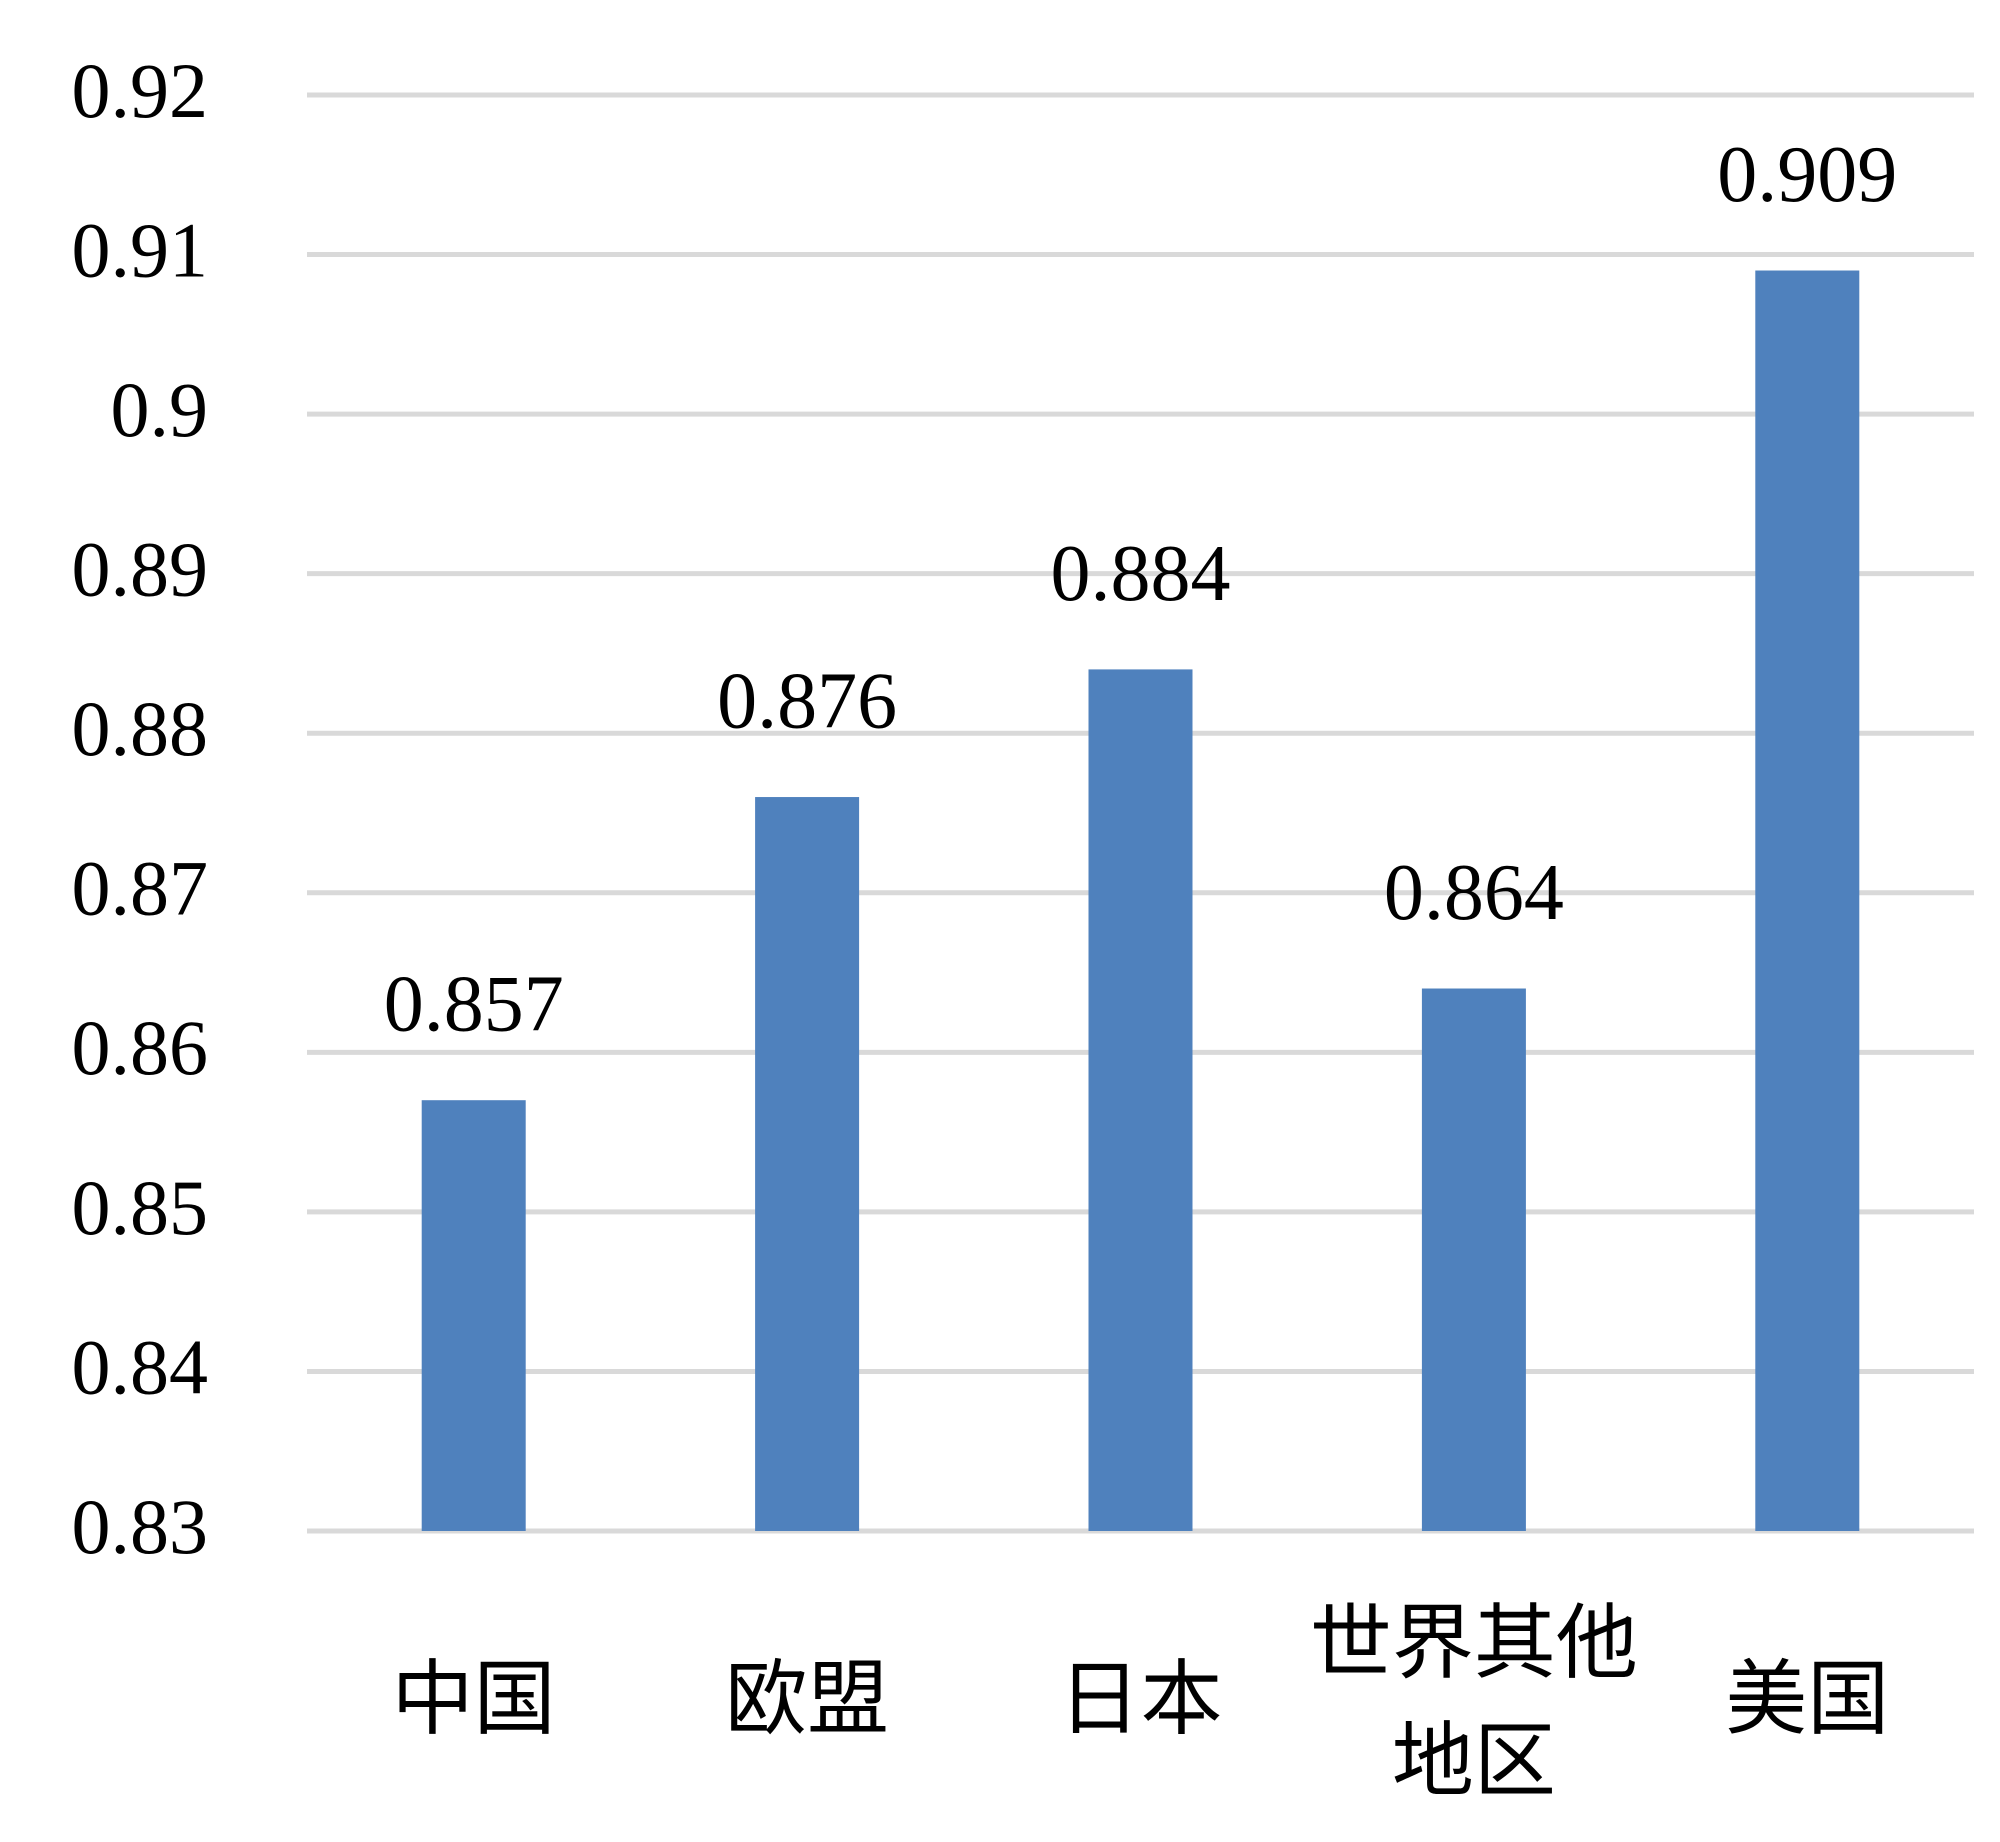 Image resolution: width=2000 pixels, height=1842 pixels. Describe the element at coordinates (474, 1005) in the screenshot. I see `data-label: 0.857` at that location.